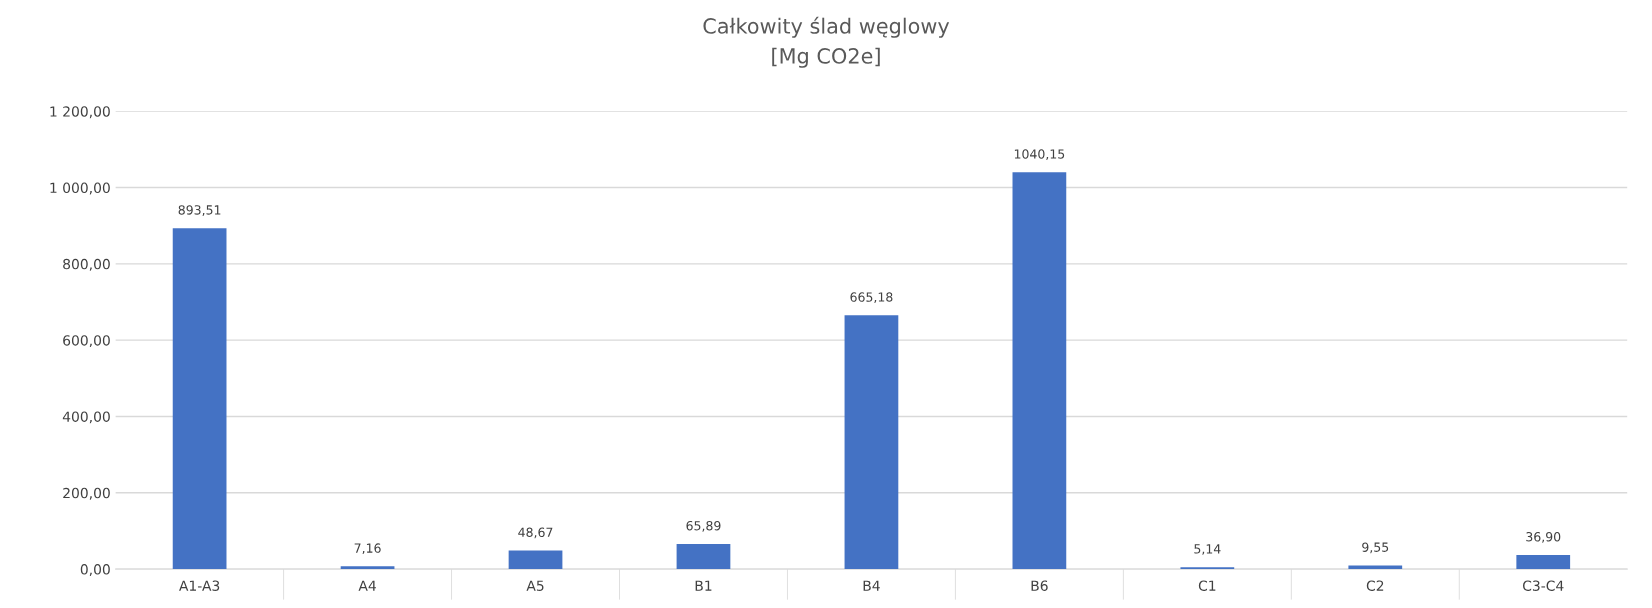 The image size is (1652, 608). Describe the element at coordinates (1375, 585) in the screenshot. I see `x-tick-label: C2` at that location.